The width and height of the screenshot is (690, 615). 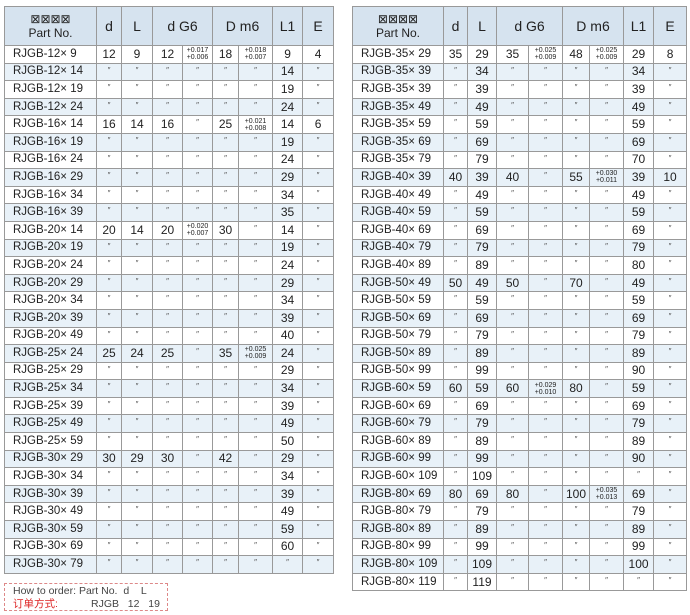 What do you see at coordinates (545, 385) in the screenshot?
I see `tolerance-upper: +0.029` at bounding box center [545, 385].